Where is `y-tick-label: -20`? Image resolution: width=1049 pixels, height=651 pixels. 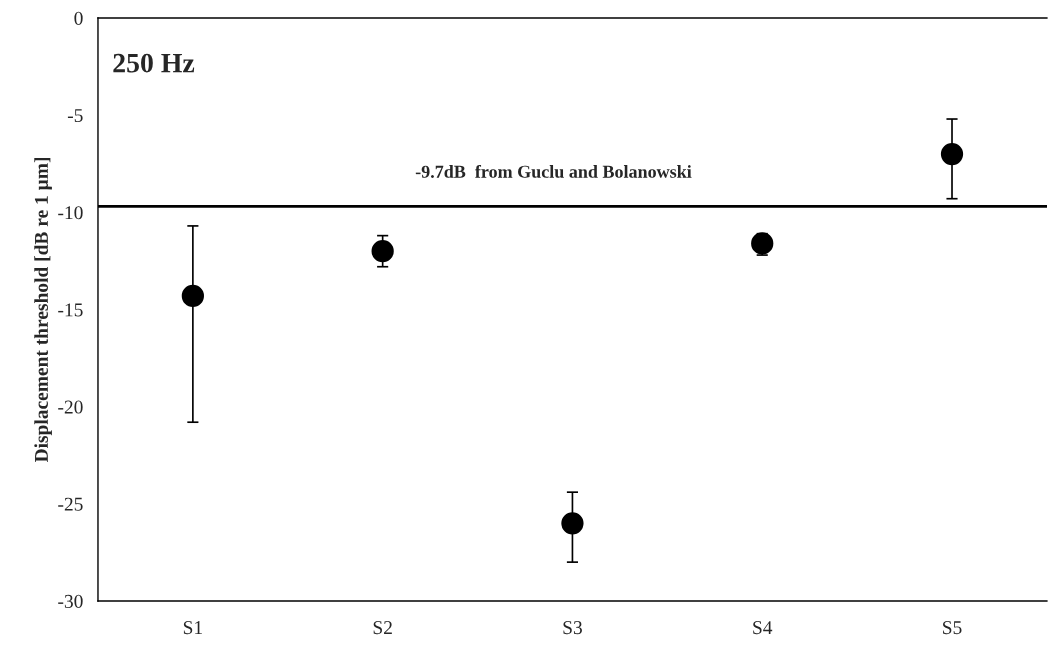 y-tick-label: -20 is located at coordinates (70, 407).